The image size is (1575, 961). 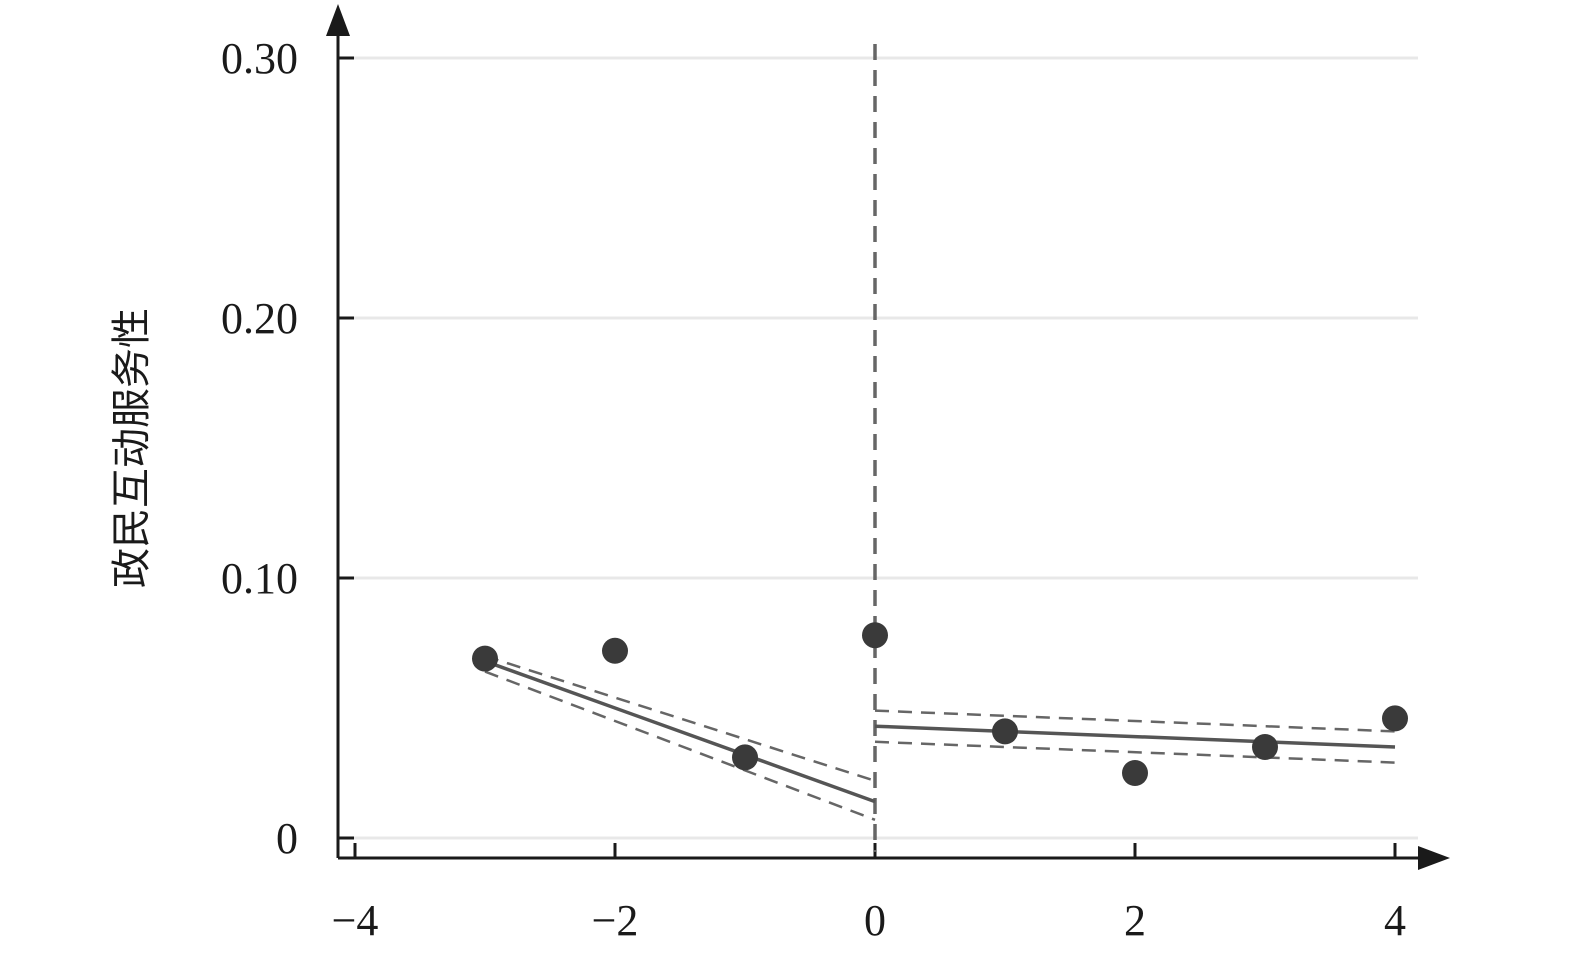 What do you see at coordinates (615, 920) in the screenshot?
I see `x-tick-label: −2` at bounding box center [615, 920].